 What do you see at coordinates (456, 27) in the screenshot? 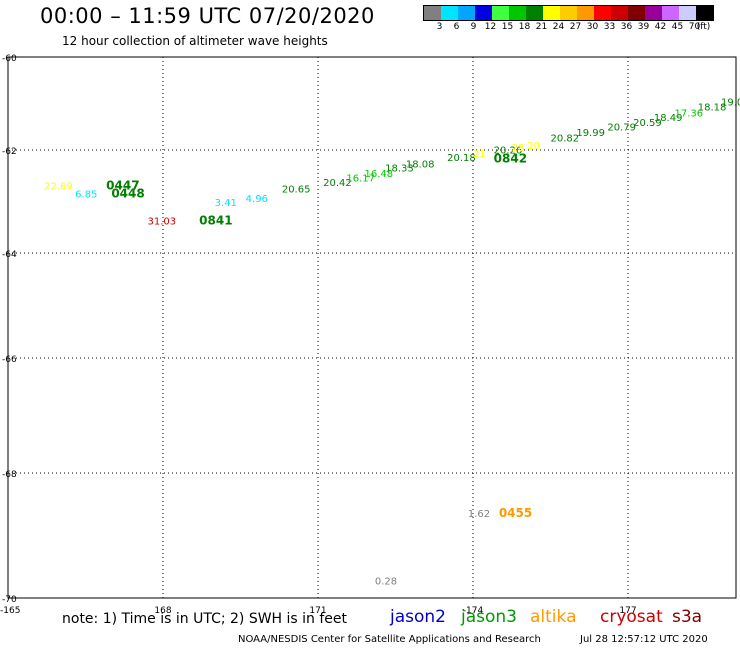
I see `colorbar-label: 6` at bounding box center [456, 27].